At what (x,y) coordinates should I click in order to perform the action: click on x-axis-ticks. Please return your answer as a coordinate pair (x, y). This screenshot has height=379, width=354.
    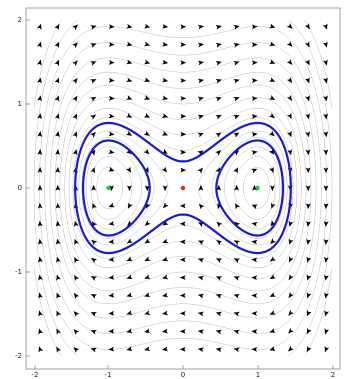
    Looking at the image, I should click on (184, 367).